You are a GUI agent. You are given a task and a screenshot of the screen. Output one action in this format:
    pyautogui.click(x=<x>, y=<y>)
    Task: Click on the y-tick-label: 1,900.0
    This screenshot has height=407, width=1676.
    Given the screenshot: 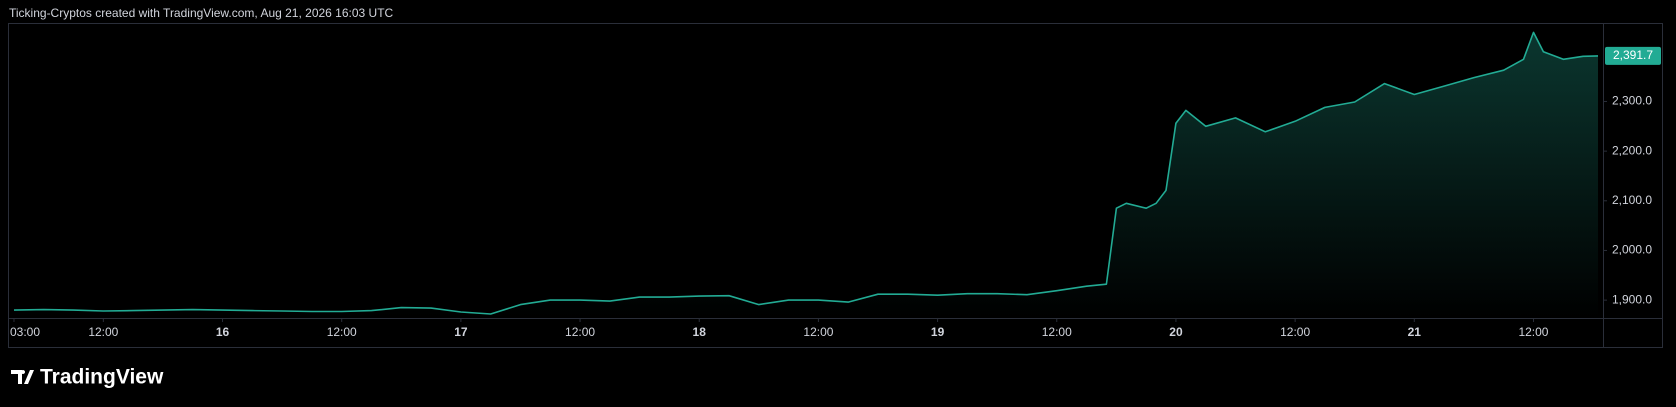 What is the action you would take?
    pyautogui.click(x=1632, y=299)
    